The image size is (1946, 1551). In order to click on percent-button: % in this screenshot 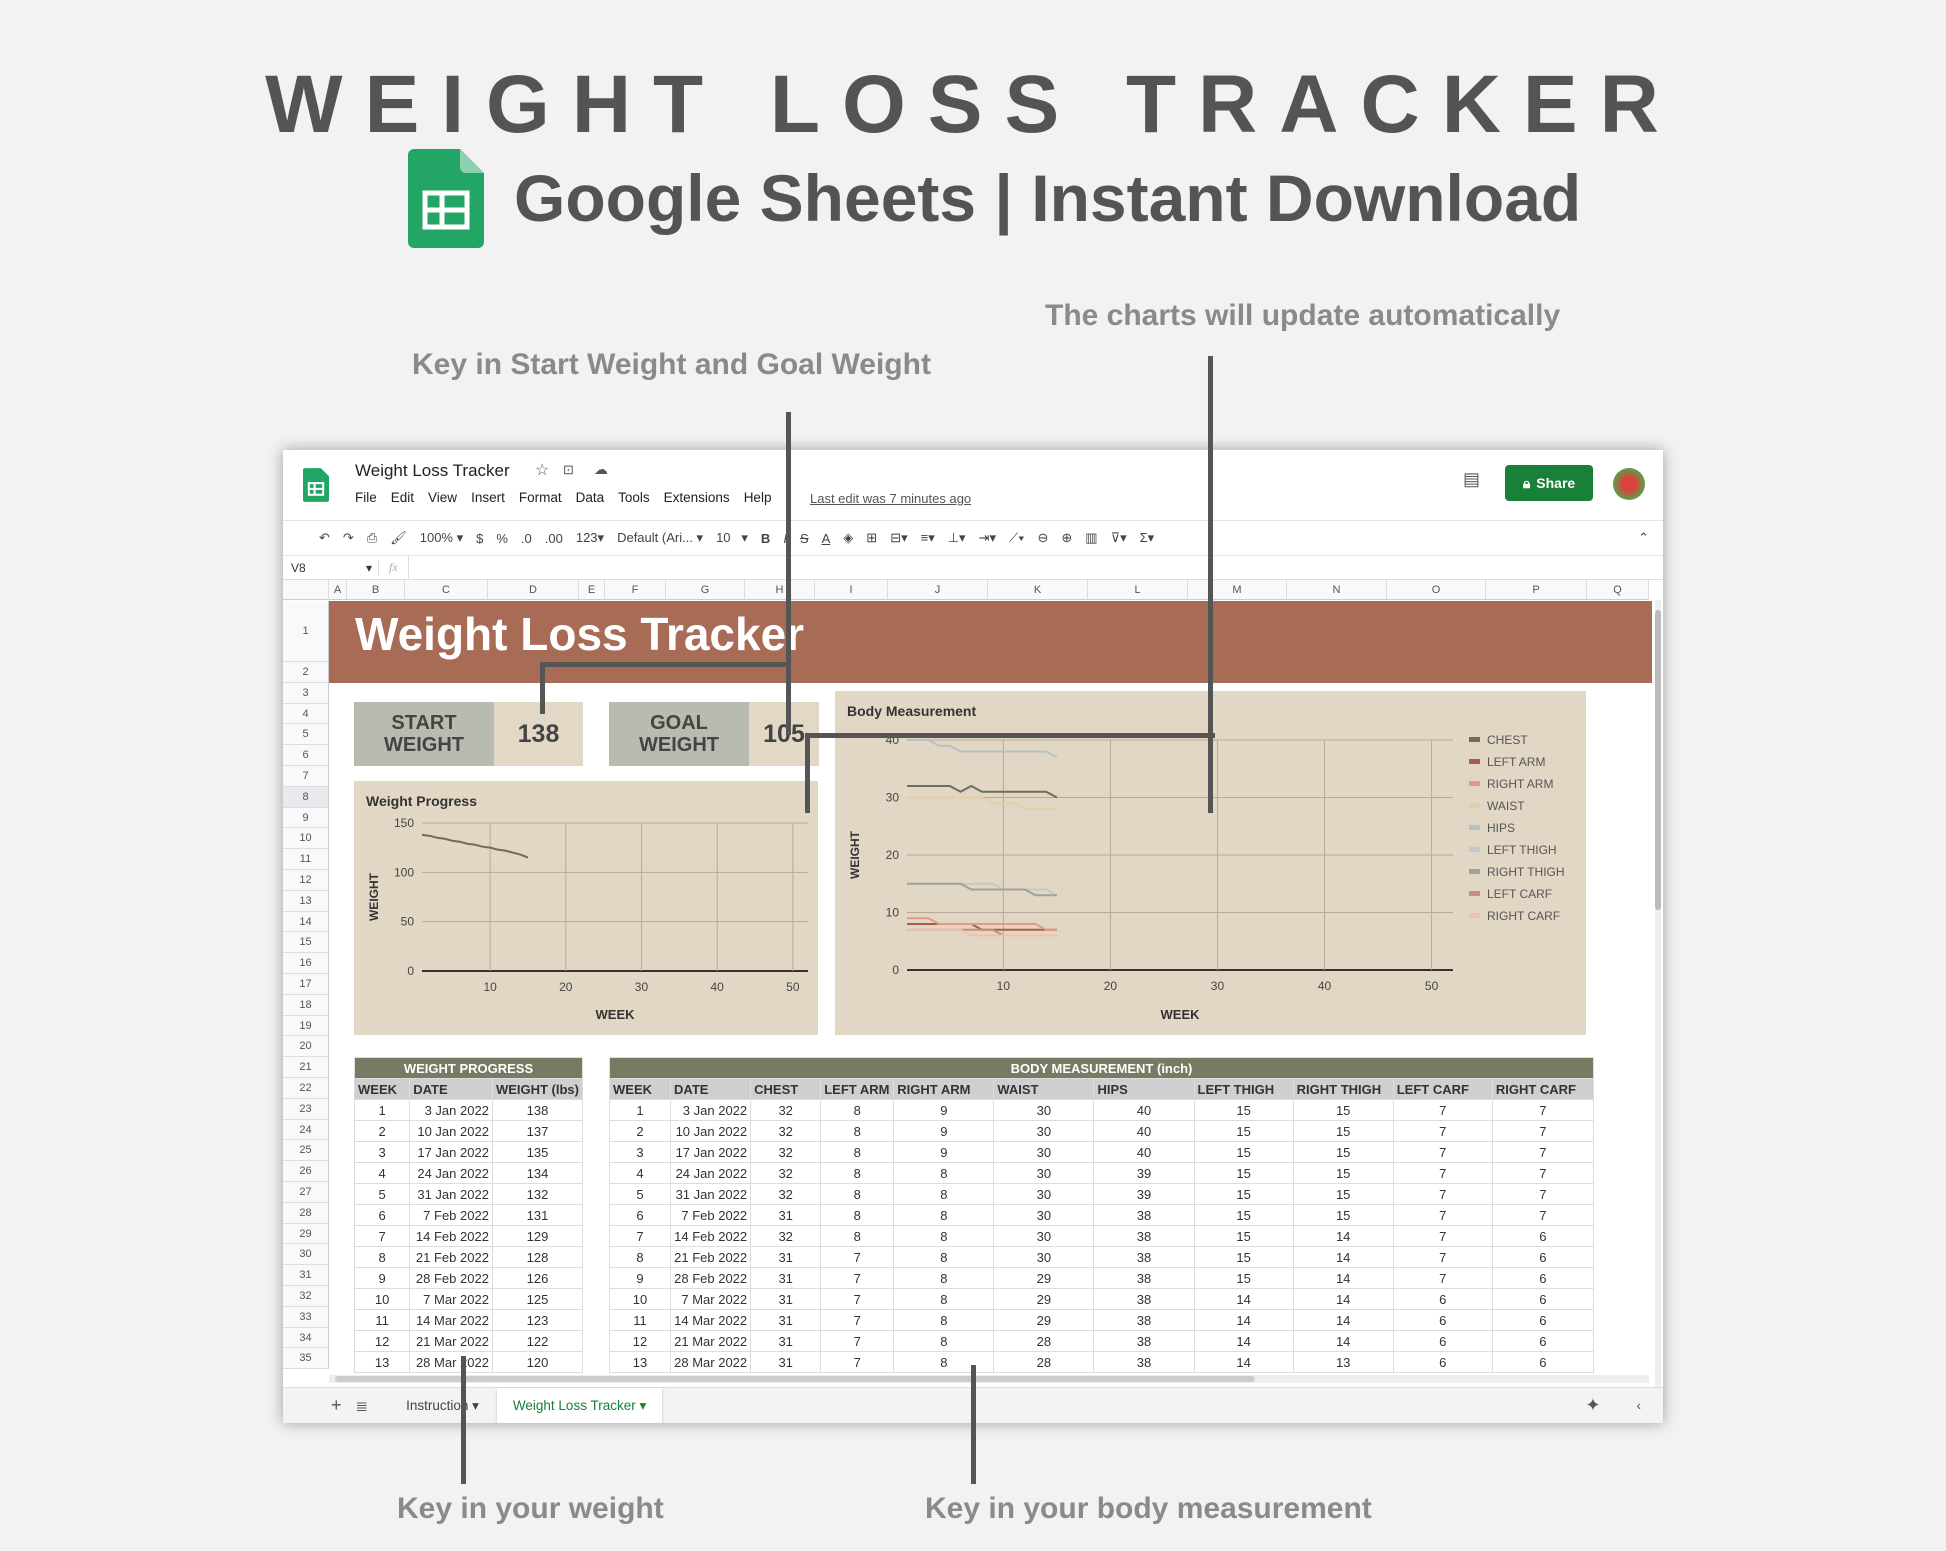, I will do `click(502, 538)`.